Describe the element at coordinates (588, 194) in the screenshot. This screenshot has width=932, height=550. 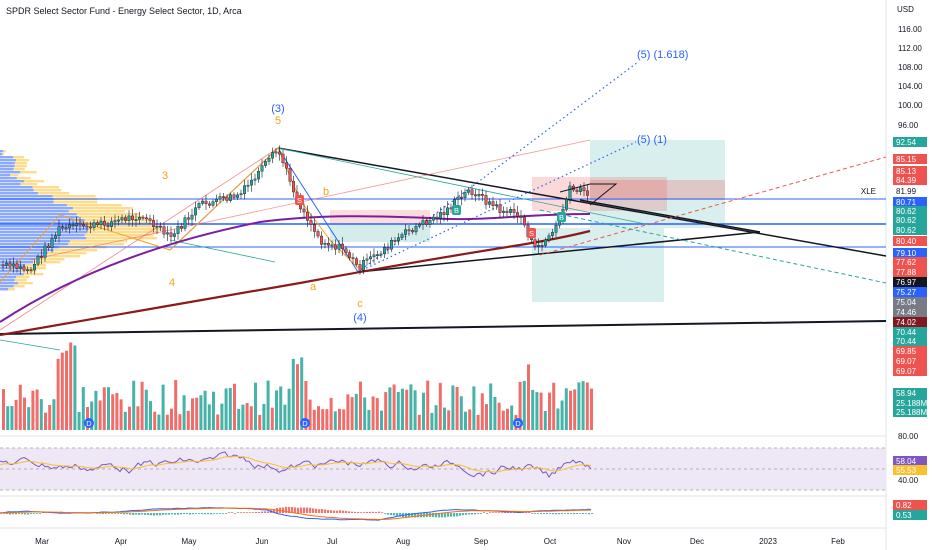
I see `small-wedge` at that location.